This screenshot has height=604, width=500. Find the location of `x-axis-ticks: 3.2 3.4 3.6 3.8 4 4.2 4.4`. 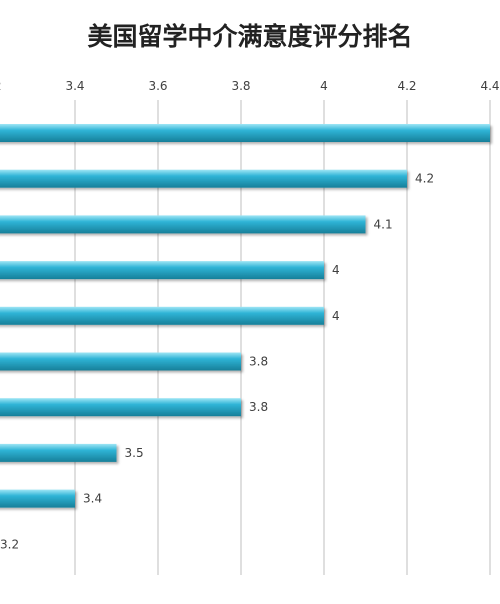

x-axis-ticks: 3.2 3.4 3.6 3.8 4 4.2 4.4 is located at coordinates (250, 86).